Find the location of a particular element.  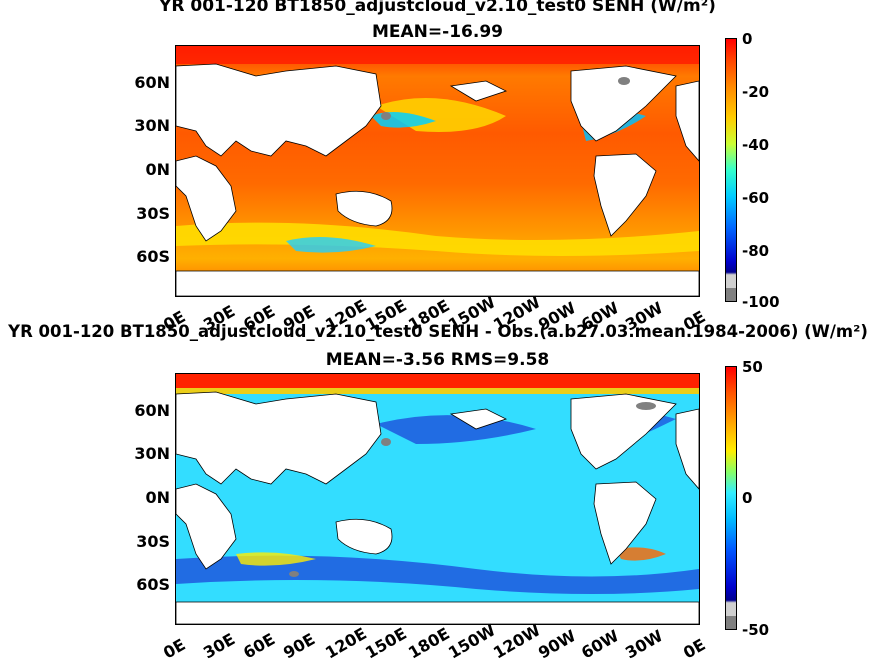

panel1-mean-text: MEAN=-16.99 is located at coordinates (437, 32).